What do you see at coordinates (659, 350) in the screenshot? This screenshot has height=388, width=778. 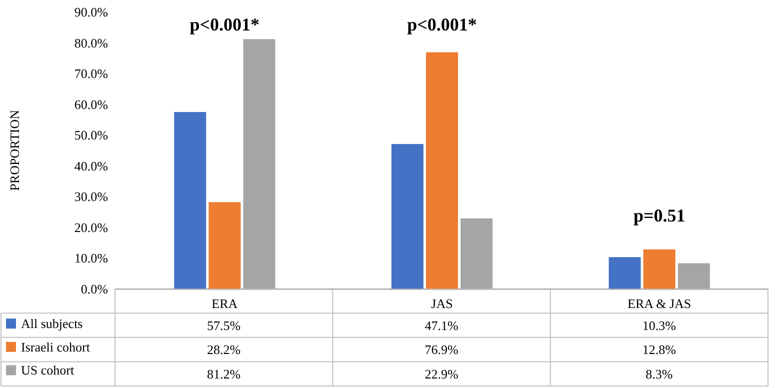 I see `data-label: 12.8%` at bounding box center [659, 350].